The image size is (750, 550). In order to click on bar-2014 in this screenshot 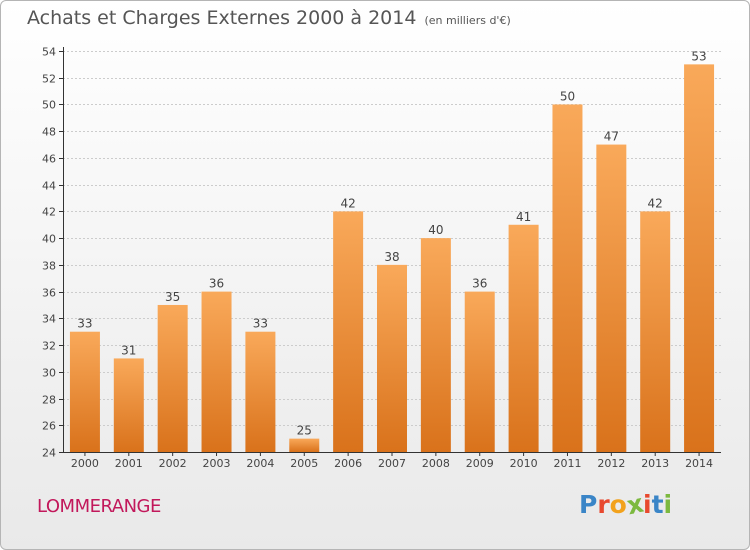, I will do `click(699, 258)`.